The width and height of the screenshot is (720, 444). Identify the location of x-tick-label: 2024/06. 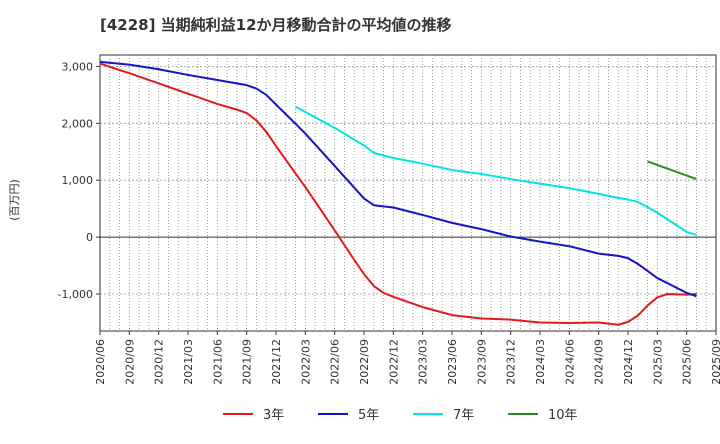
(569, 362).